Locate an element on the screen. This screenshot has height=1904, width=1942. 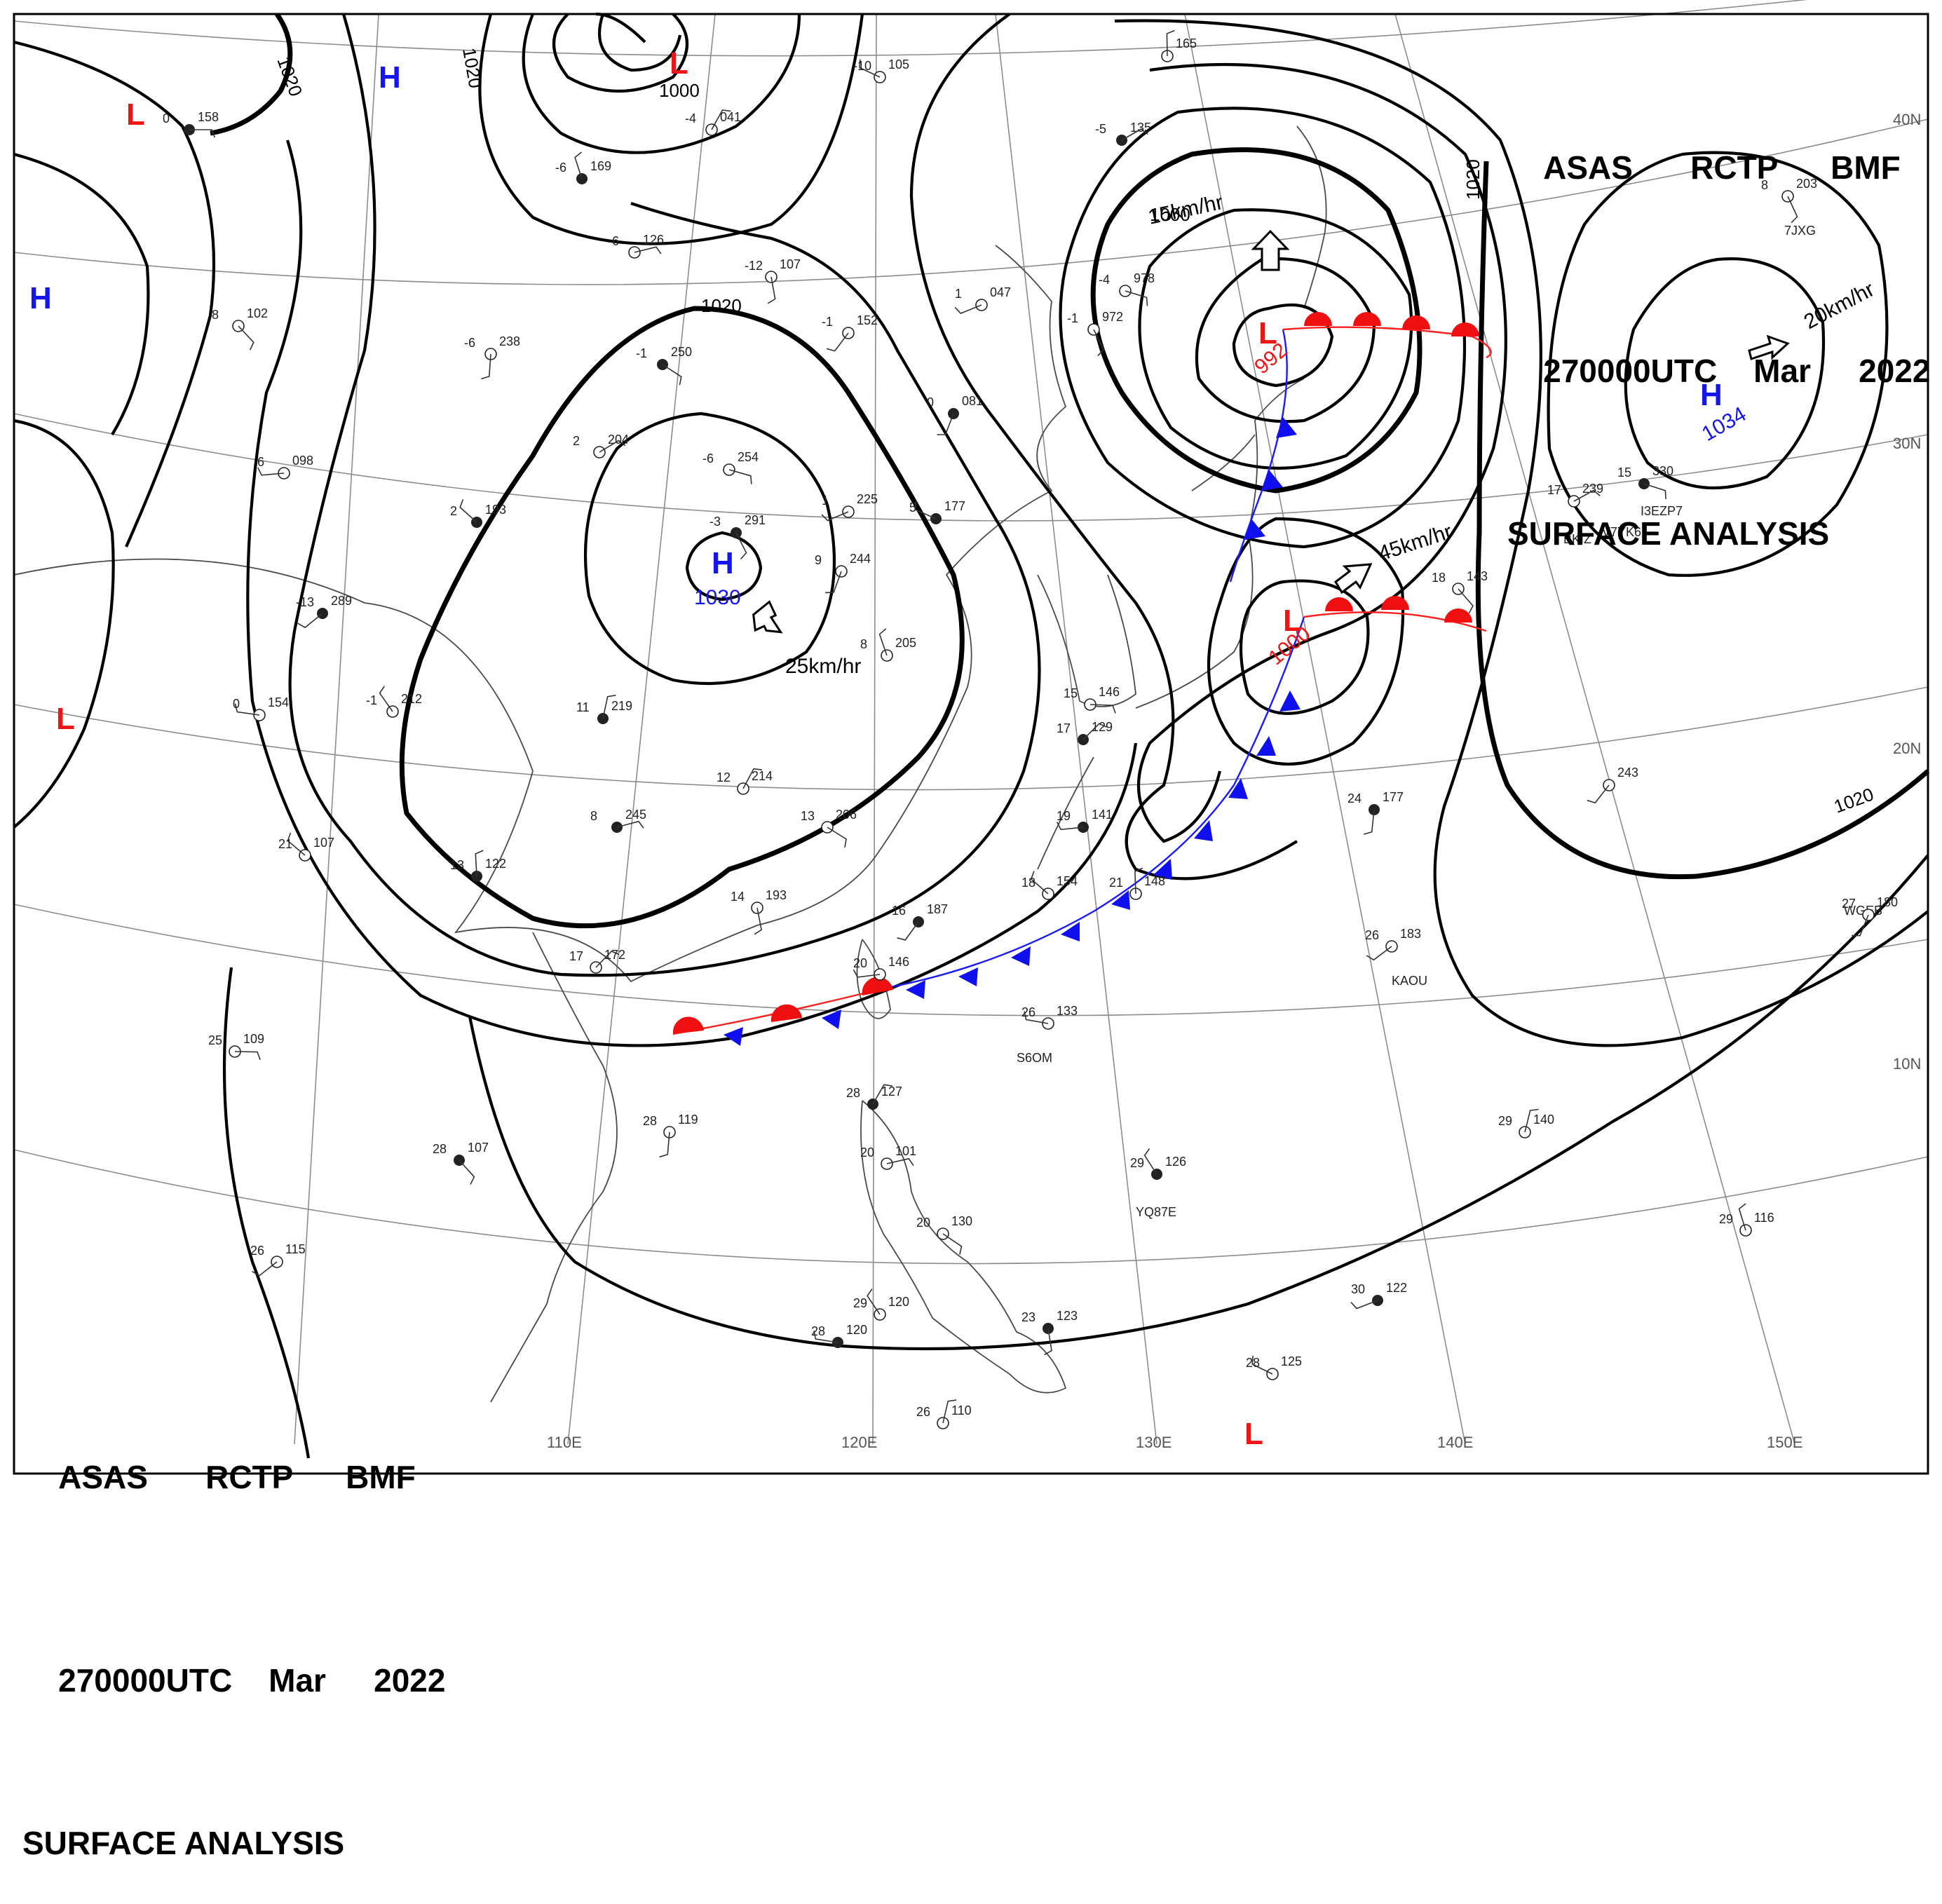
station-plot: 5 177 is located at coordinates (937, 511).